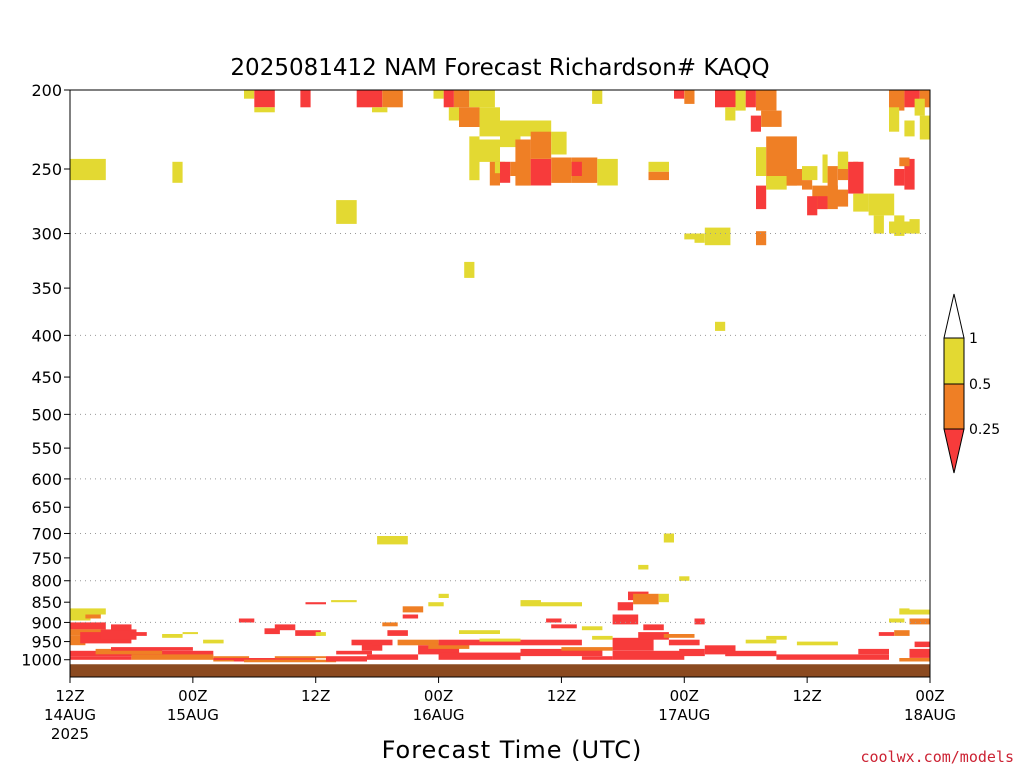  I want to click on y-tick-label: 200, so click(46, 90).